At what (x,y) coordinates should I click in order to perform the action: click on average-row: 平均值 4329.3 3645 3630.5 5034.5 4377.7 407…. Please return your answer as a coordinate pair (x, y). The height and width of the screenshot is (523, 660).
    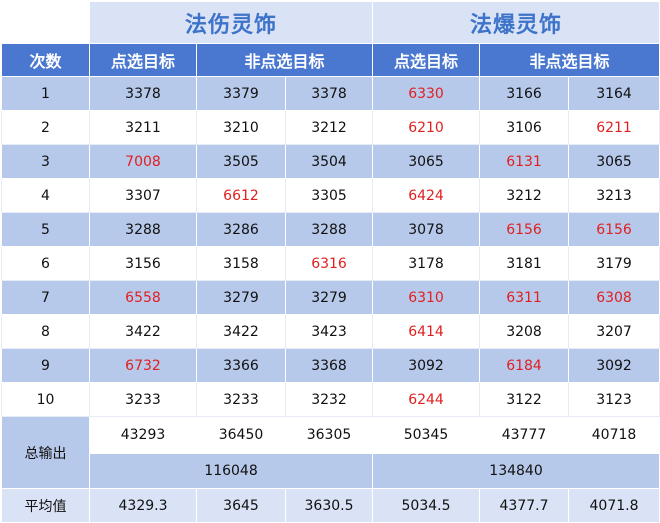
    Looking at the image, I should click on (330, 505).